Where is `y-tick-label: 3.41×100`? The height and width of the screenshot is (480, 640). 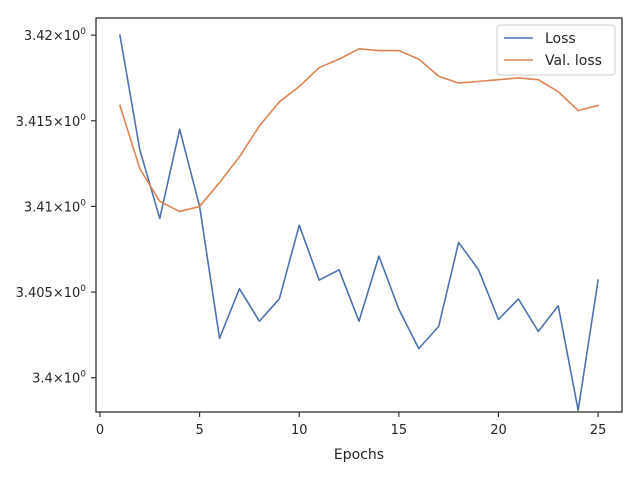
y-tick-label: 3.41×100 is located at coordinates (55, 206).